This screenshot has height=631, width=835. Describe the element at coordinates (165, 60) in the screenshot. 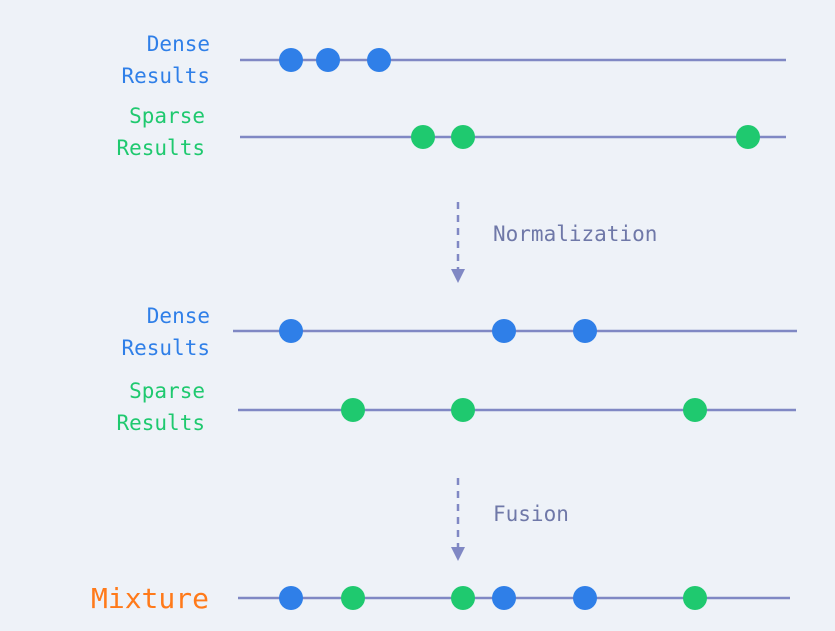

I see `dense-results-label-raw: Dense Results` at that location.